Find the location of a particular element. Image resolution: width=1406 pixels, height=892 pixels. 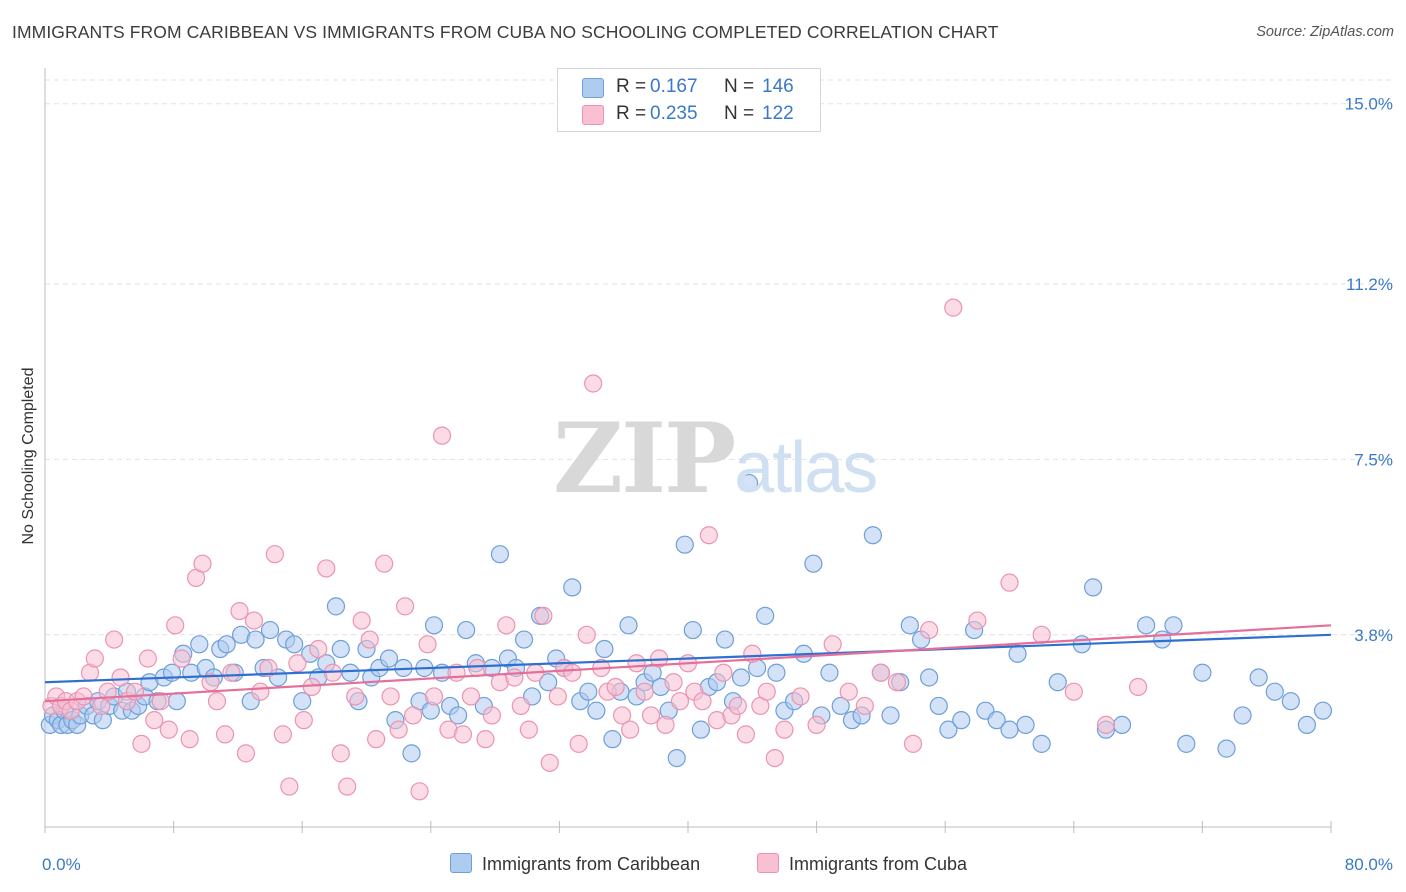

y-tick-label: 7.5% is located at coordinates (1373, 459).